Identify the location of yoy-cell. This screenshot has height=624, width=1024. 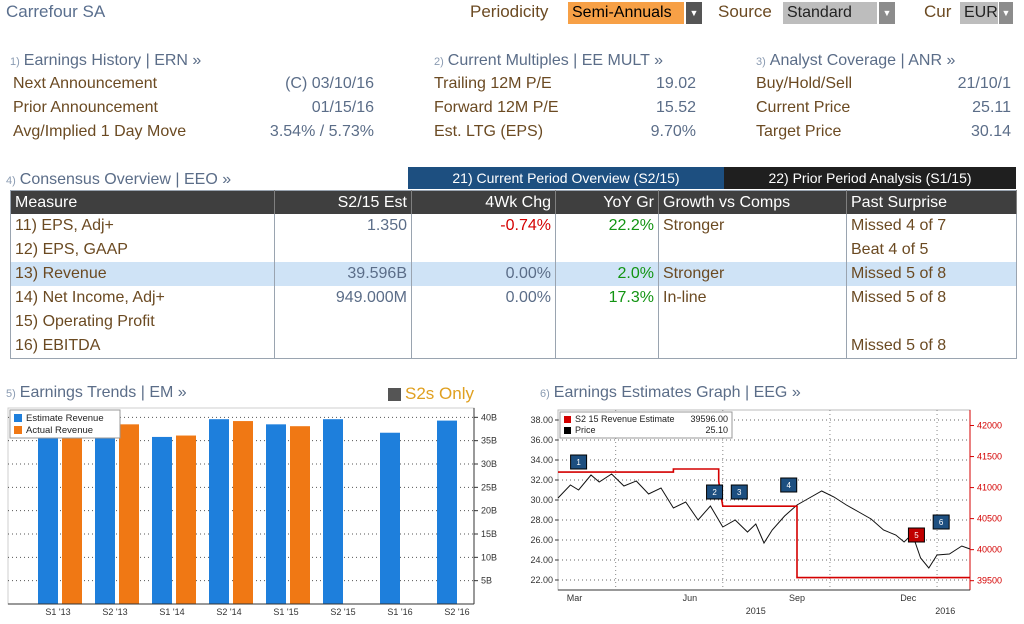
(607, 346).